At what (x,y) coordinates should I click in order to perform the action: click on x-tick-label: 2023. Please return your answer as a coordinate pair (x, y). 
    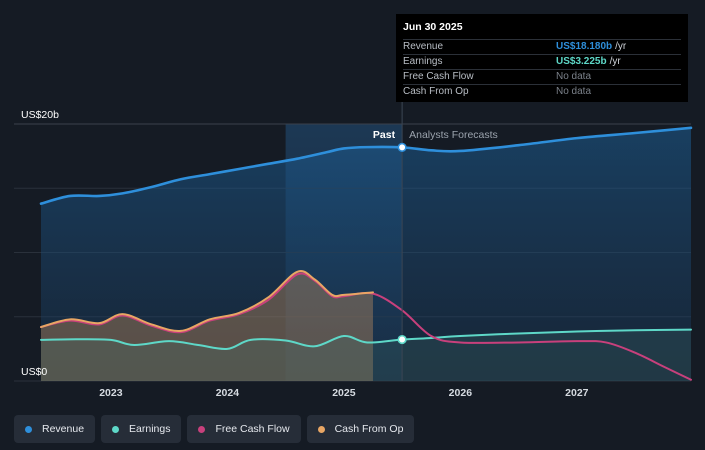
    Looking at the image, I should click on (111, 393).